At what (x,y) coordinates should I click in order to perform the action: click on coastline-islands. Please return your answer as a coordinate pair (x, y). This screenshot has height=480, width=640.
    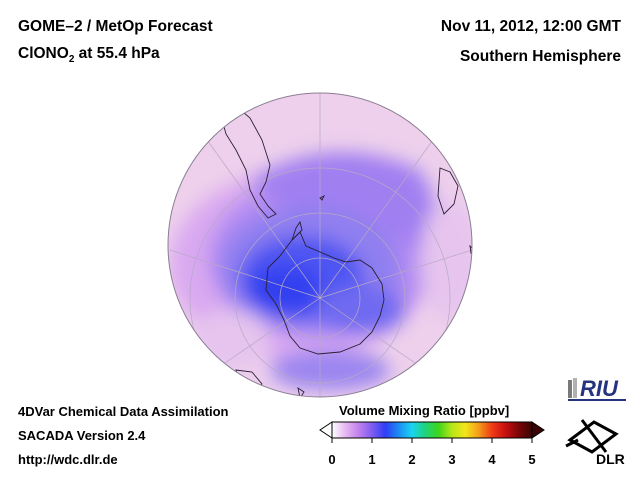
    Looking at the image, I should click on (395, 224).